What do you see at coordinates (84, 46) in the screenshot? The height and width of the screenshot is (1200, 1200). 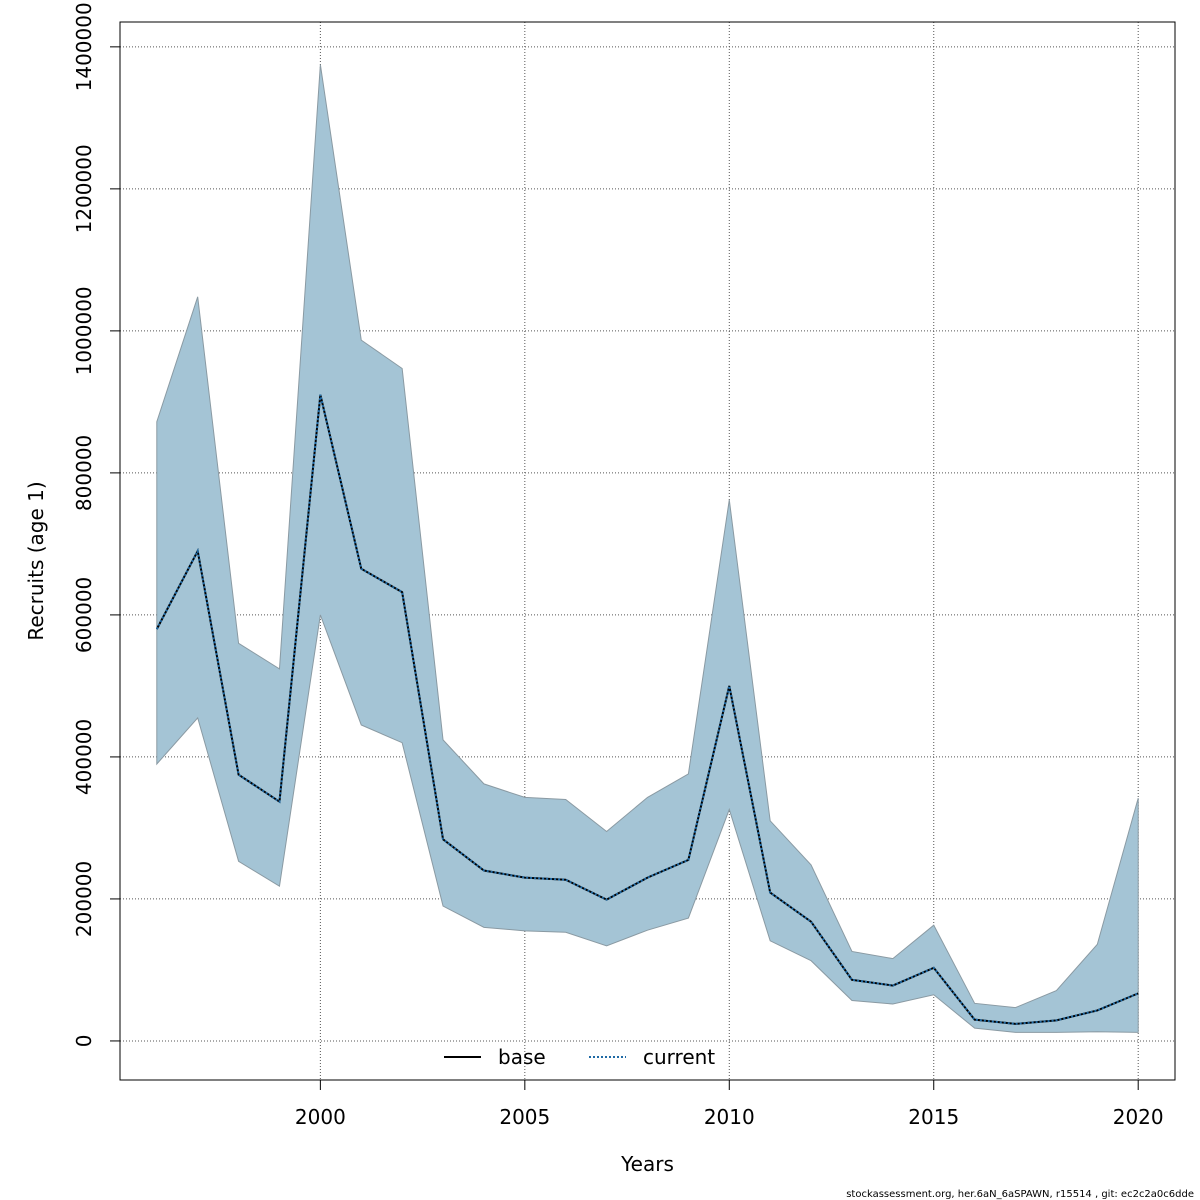 I see `y-tick-label: 1400000` at bounding box center [84, 46].